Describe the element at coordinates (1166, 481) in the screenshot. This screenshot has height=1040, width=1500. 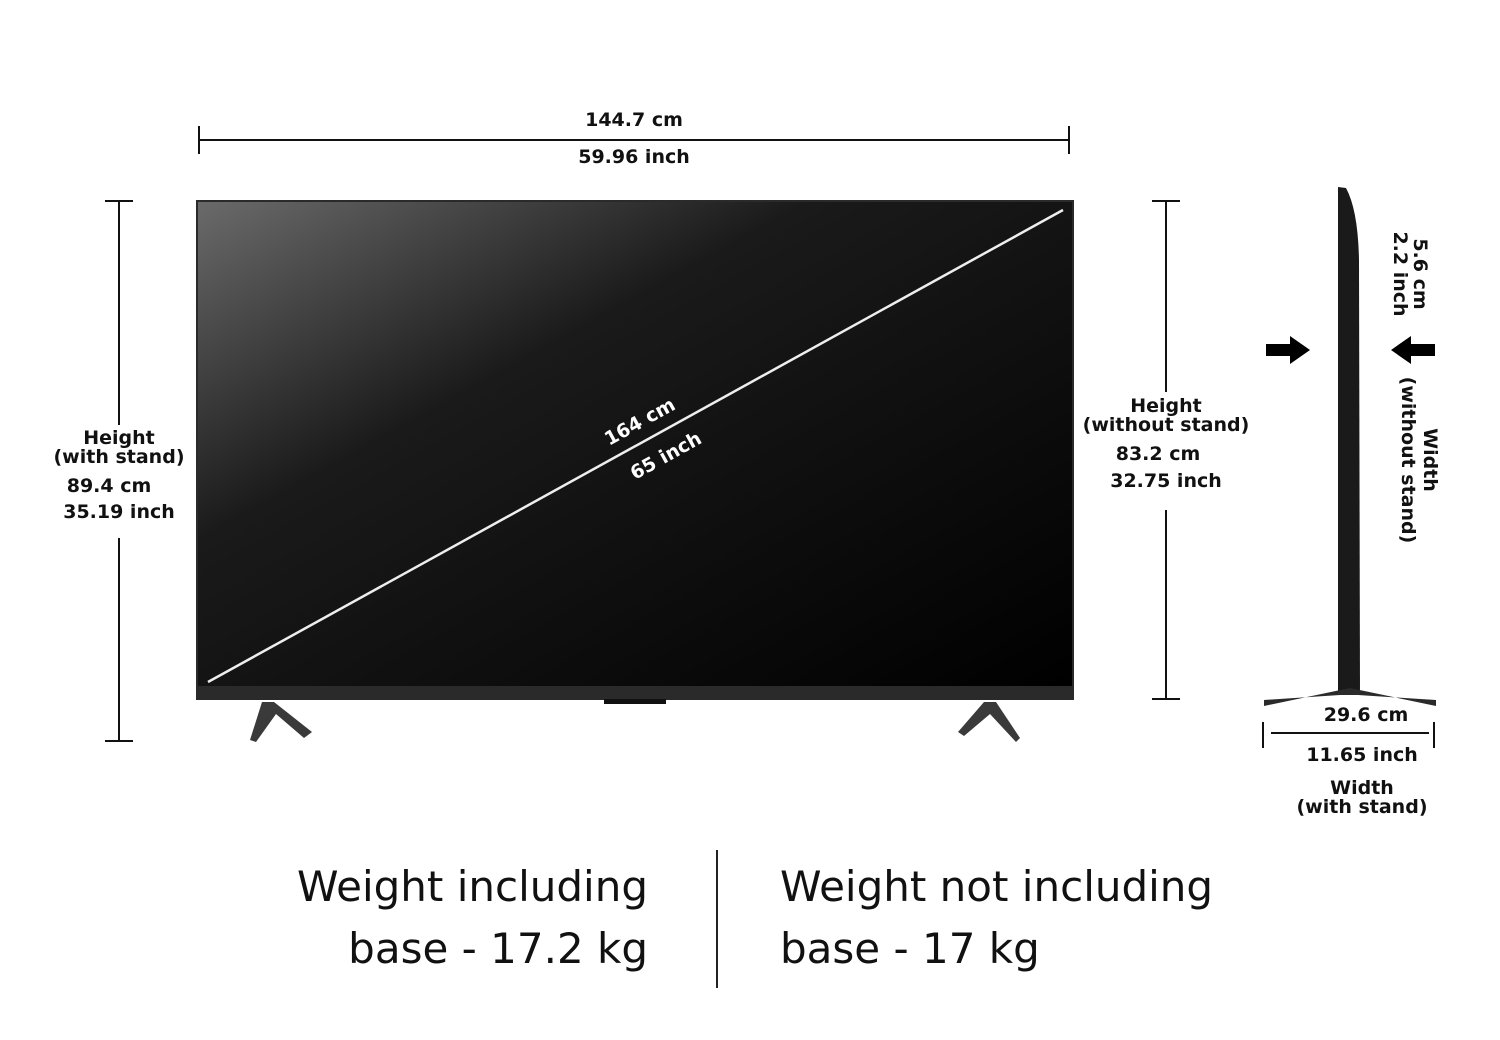
I see `height-without-stand-inch: 32.75 inch` at that location.